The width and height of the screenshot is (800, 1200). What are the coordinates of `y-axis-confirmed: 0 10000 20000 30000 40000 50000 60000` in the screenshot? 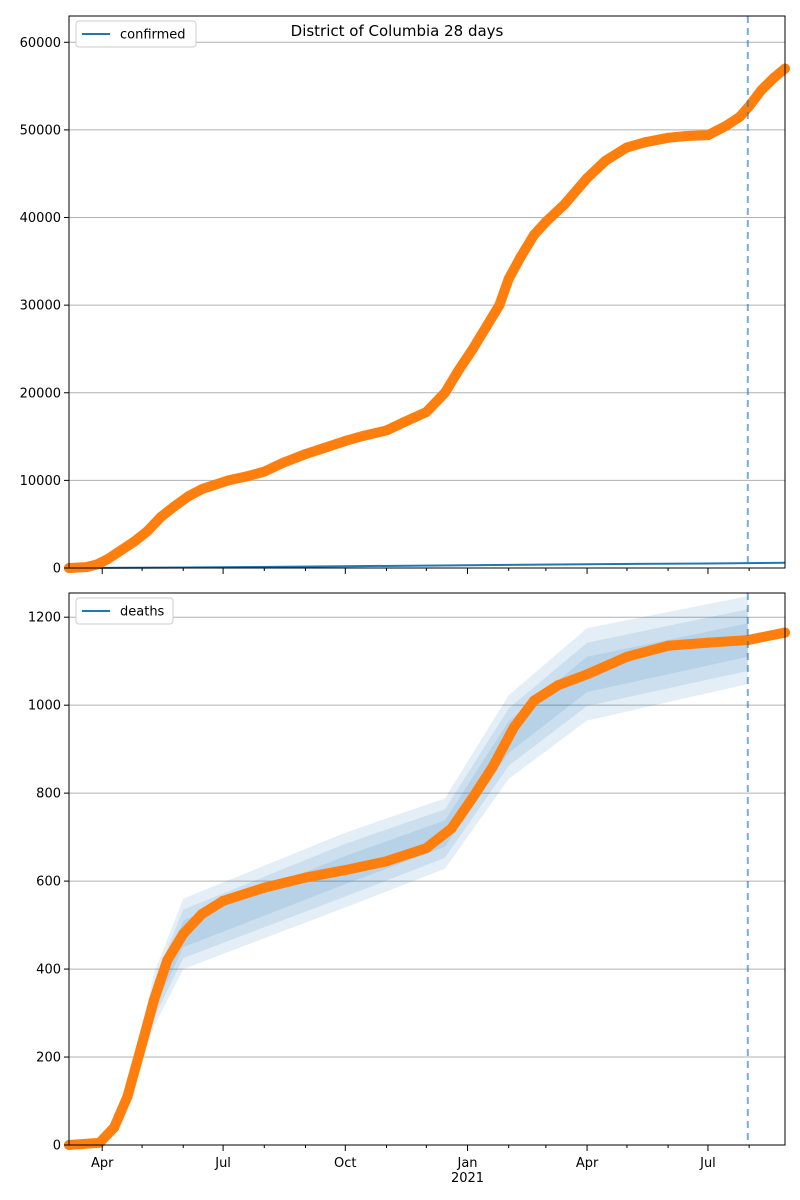 It's located at (44, 306).